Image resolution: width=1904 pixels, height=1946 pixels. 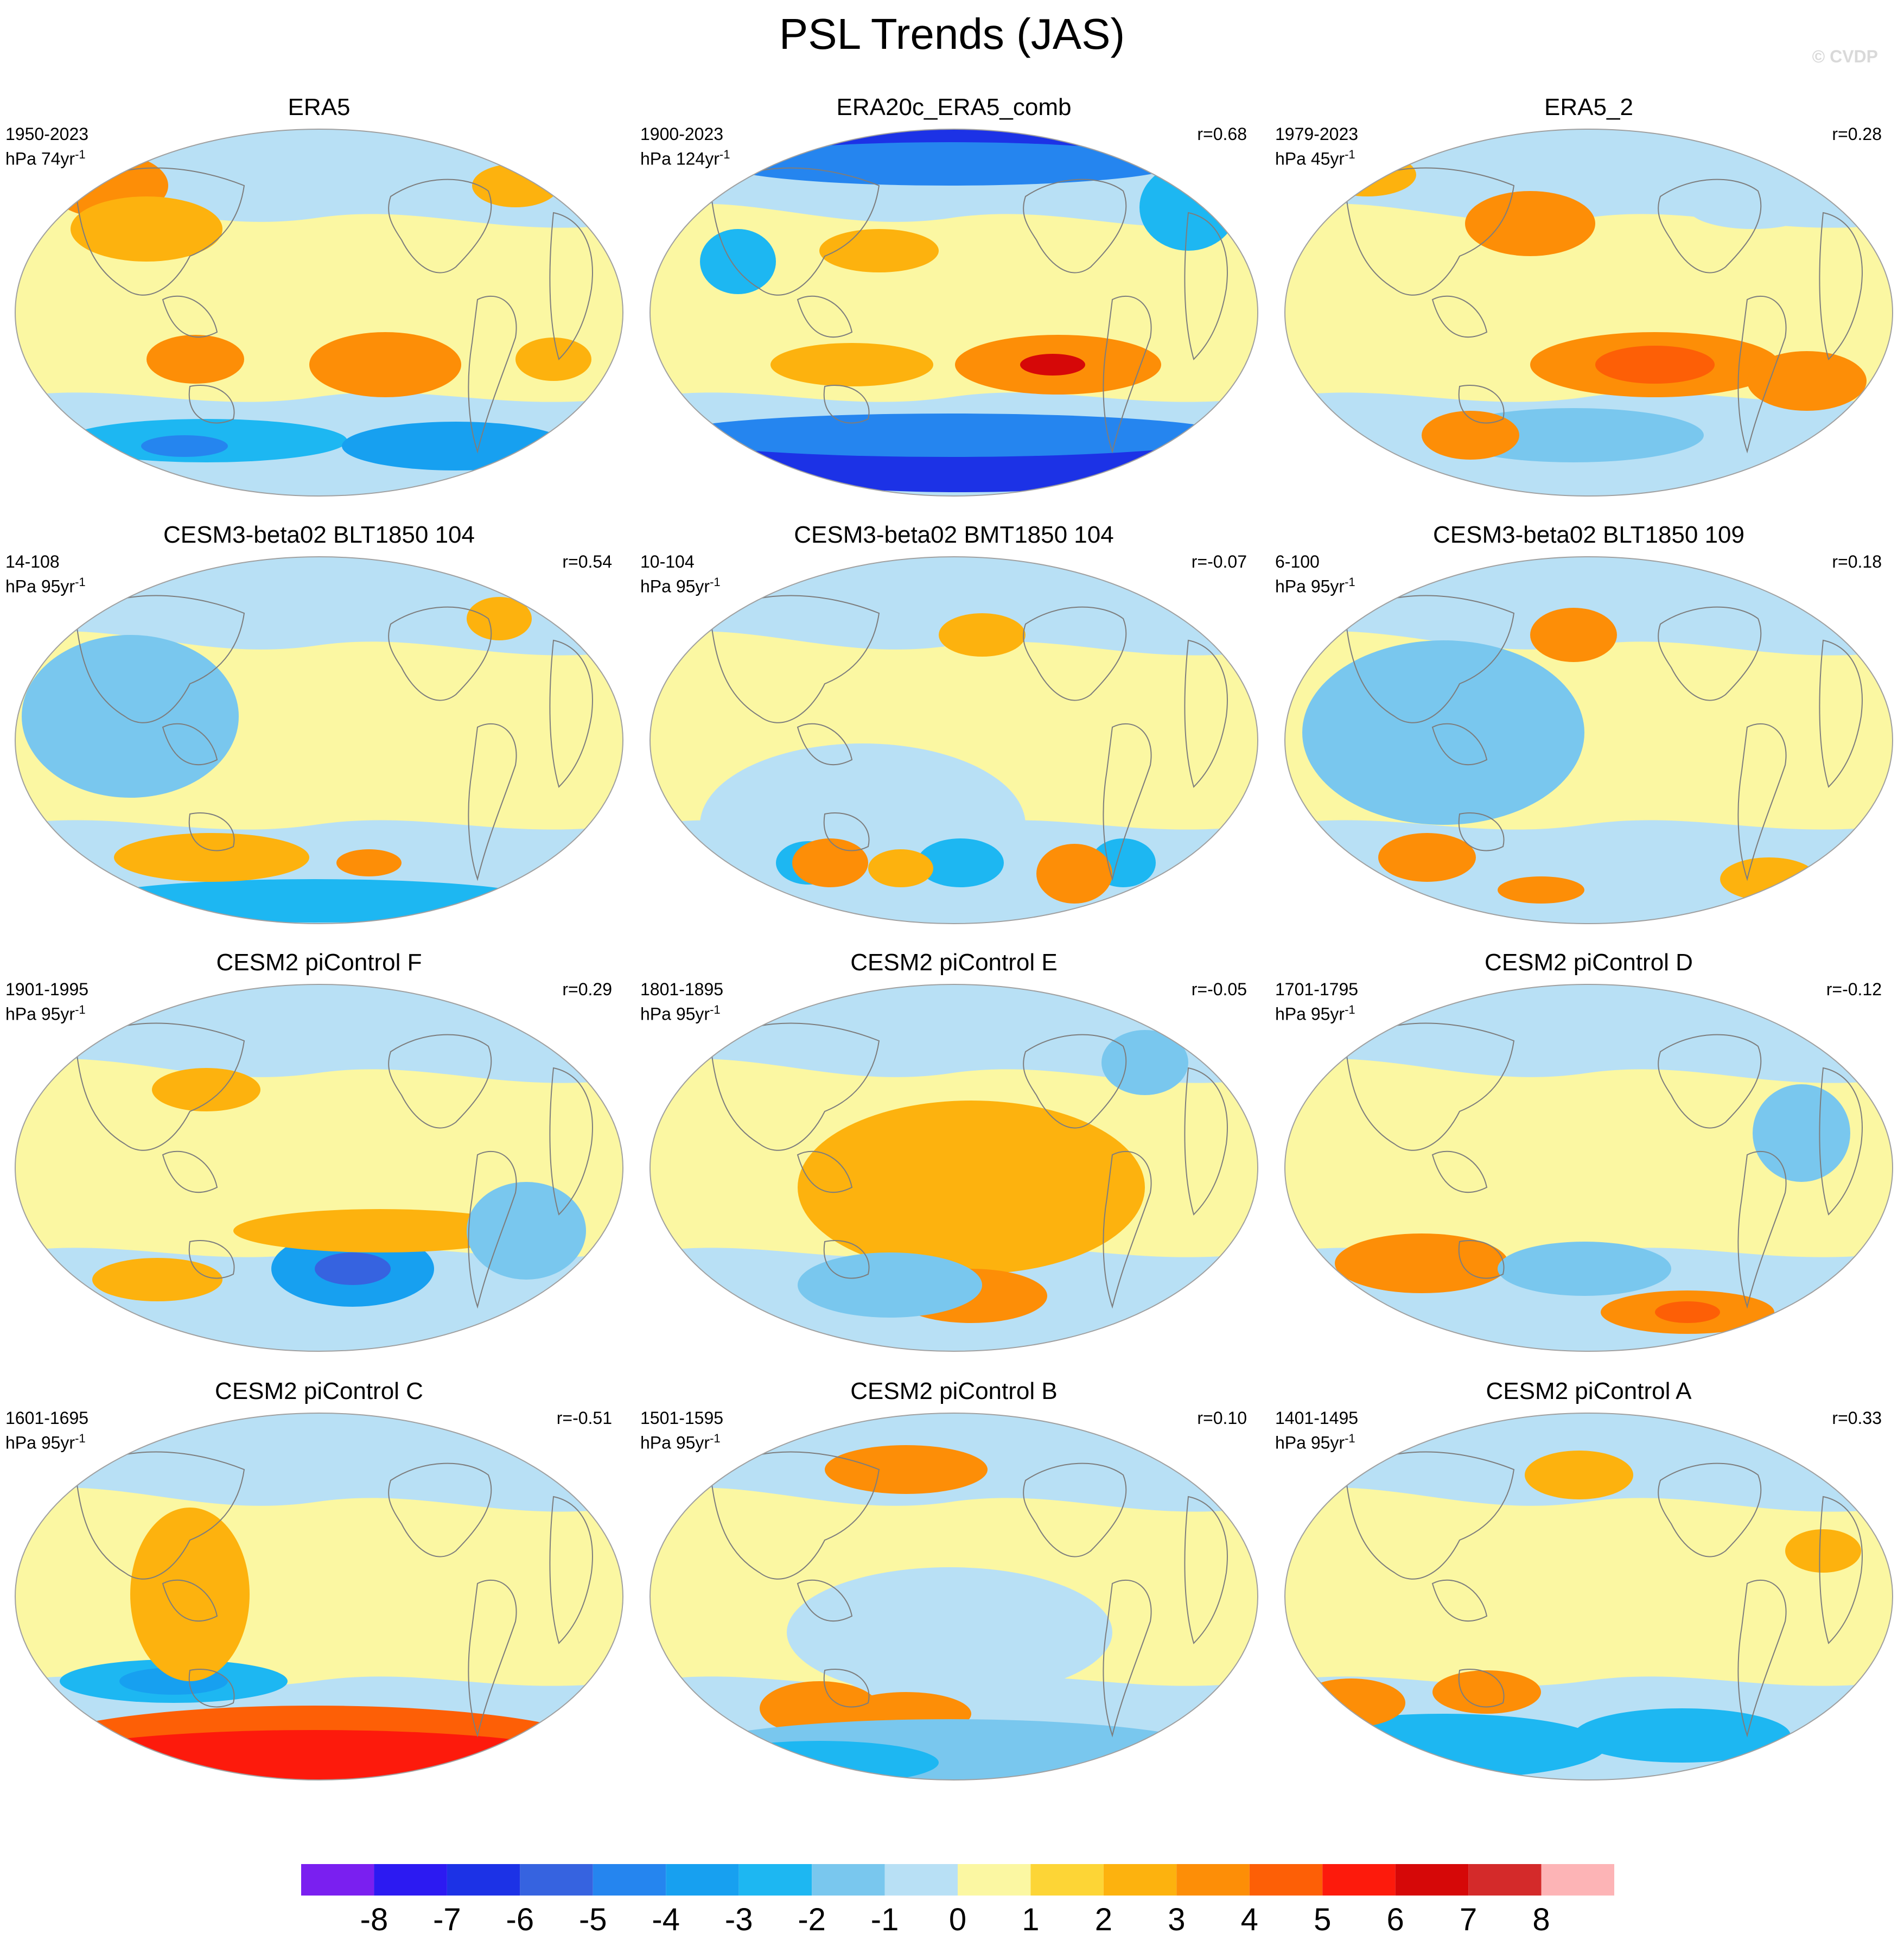 What do you see at coordinates (1857, 134) in the screenshot?
I see `panel-correlation: r=0.28` at bounding box center [1857, 134].